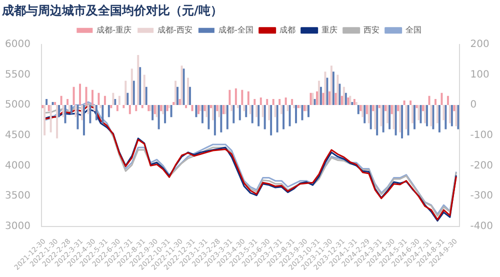  I want to click on y2-tick-label: -300, so click(482, 196).